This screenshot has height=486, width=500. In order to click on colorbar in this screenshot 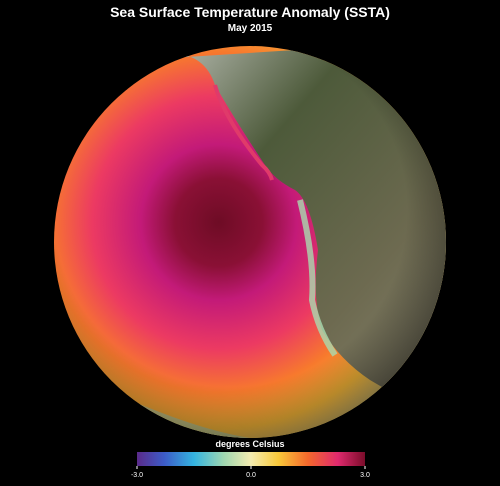, I will do `click(251, 459)`.